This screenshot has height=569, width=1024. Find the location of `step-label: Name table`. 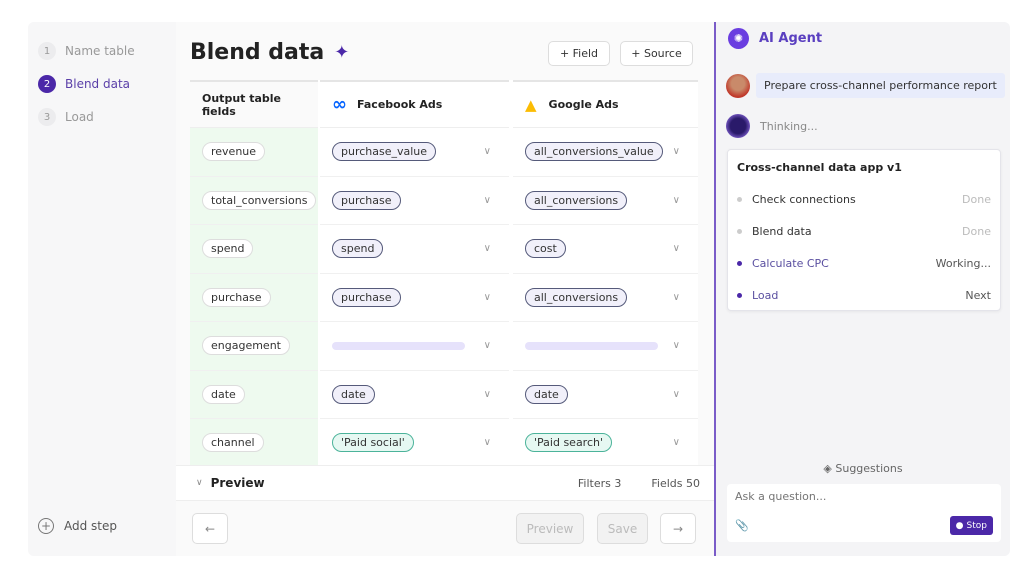

step-label: Name table is located at coordinates (100, 51).